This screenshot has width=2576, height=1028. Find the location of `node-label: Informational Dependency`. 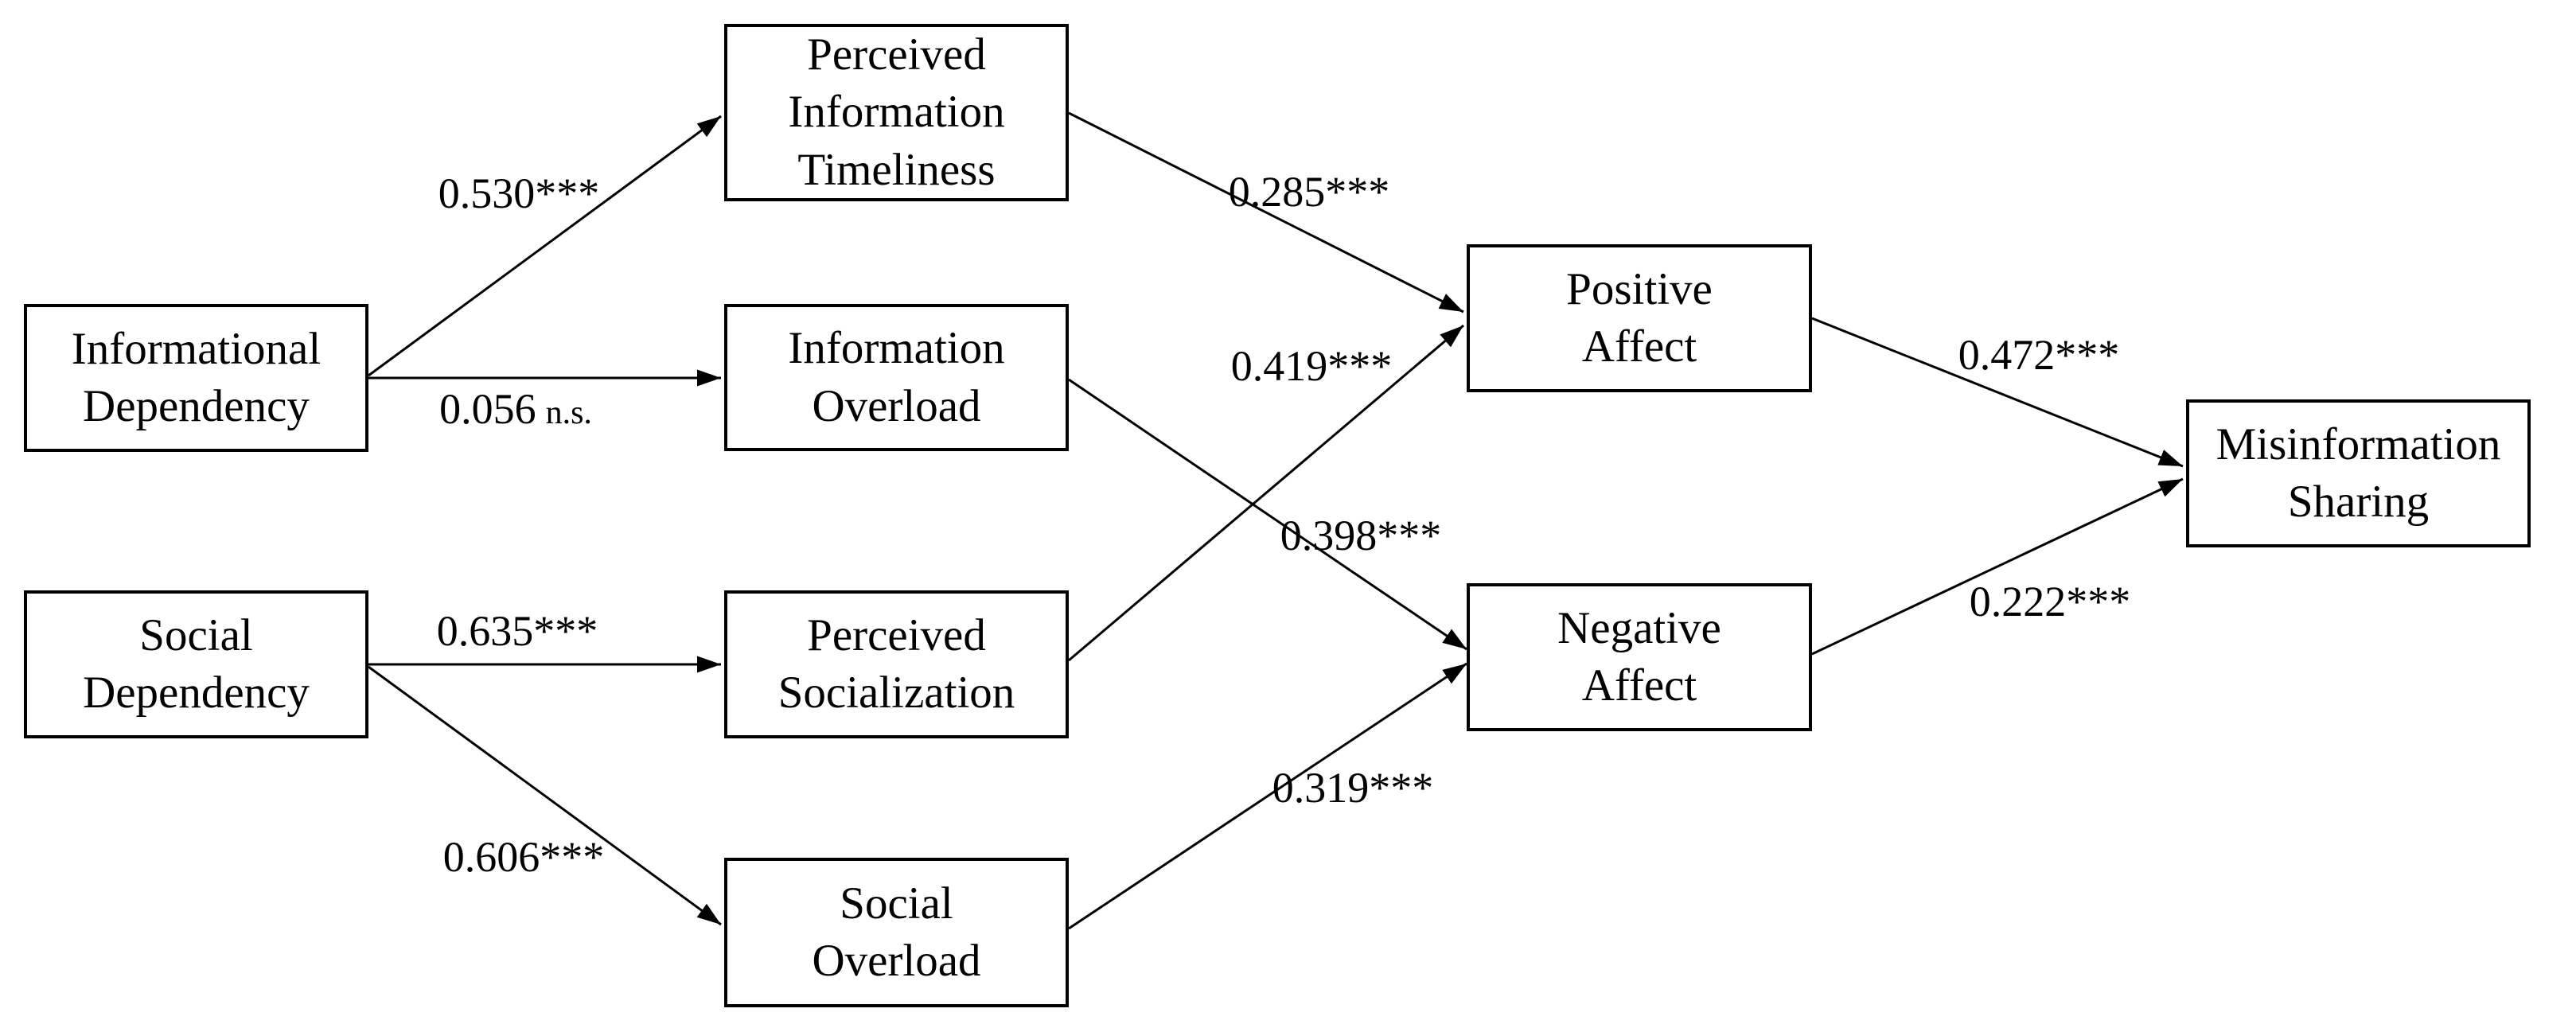

node-label: Informational Dependency is located at coordinates (196, 377).